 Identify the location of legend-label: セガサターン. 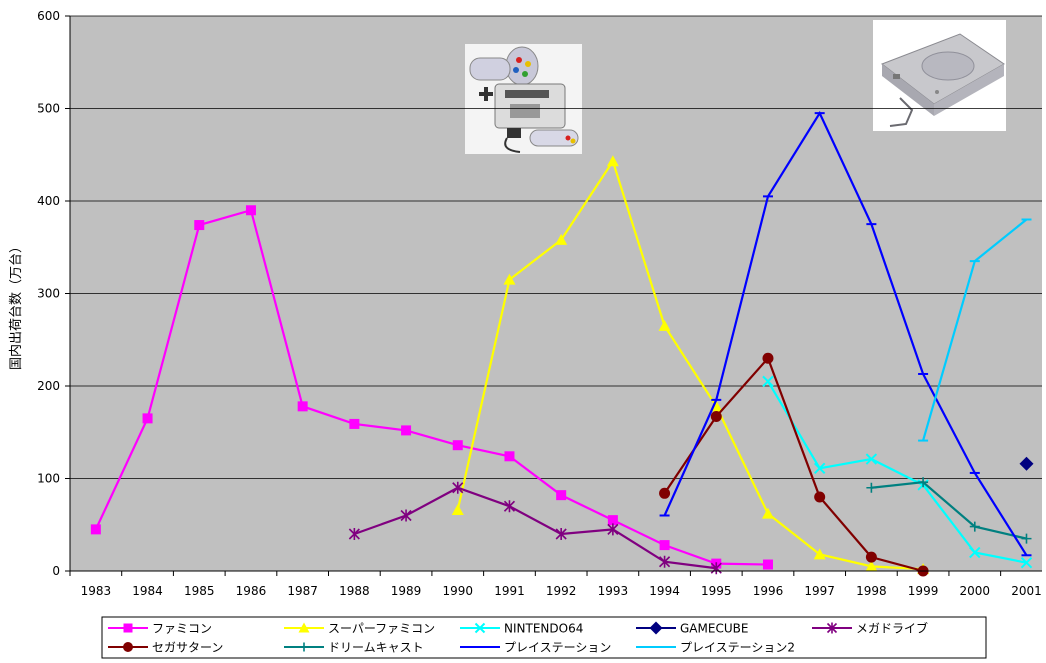
(187, 648).